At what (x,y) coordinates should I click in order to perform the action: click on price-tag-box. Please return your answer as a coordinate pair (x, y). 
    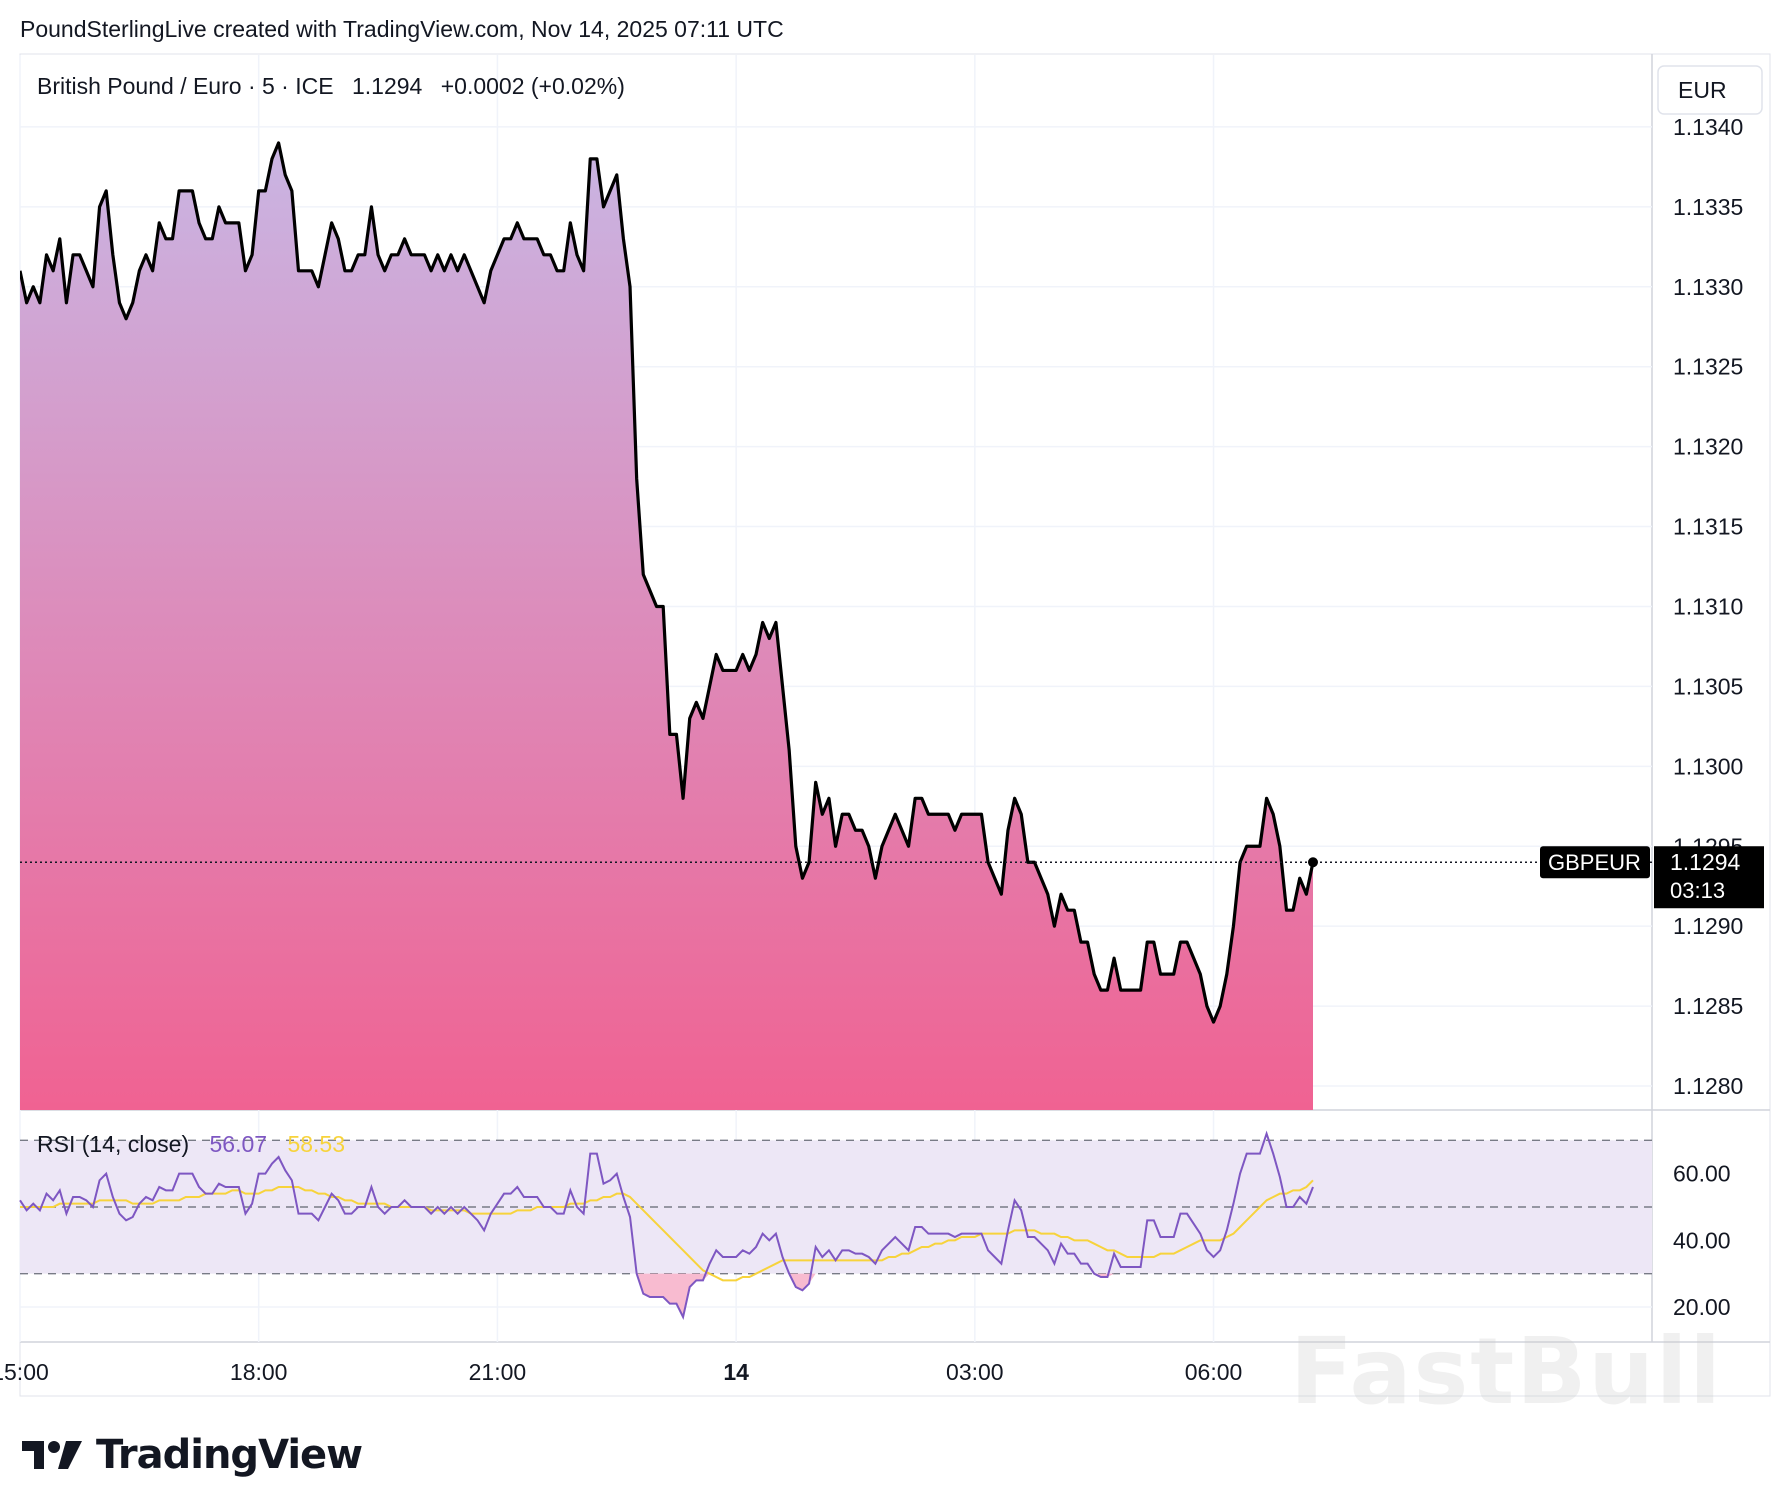
    Looking at the image, I should click on (1709, 877).